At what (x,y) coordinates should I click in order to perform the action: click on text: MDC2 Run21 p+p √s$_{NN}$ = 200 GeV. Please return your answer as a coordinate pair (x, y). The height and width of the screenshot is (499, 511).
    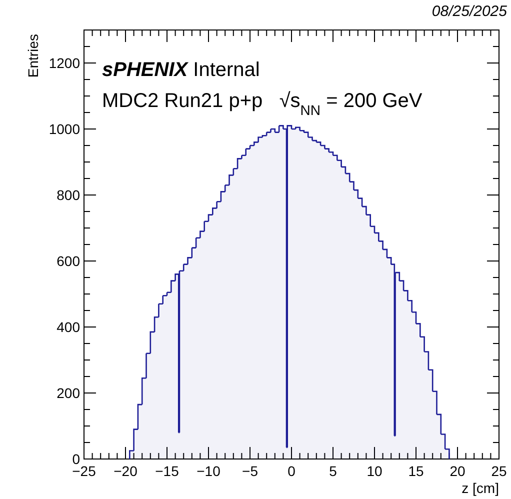
    Looking at the image, I should click on (262, 104).